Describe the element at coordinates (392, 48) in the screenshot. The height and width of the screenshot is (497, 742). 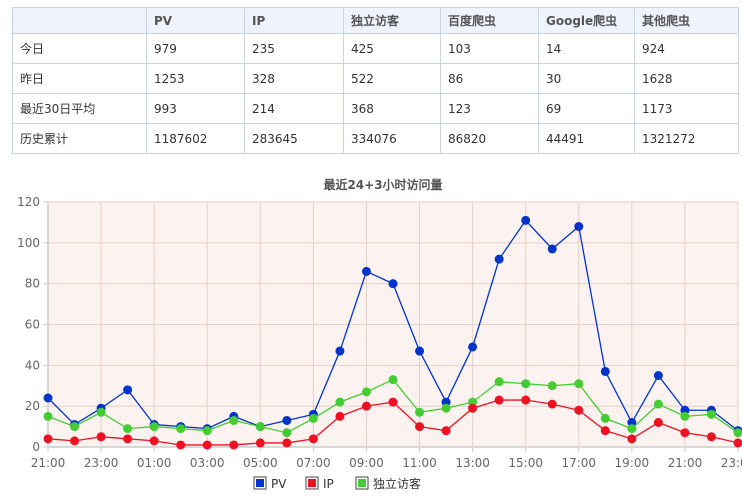
I see `cell: 425` at that location.